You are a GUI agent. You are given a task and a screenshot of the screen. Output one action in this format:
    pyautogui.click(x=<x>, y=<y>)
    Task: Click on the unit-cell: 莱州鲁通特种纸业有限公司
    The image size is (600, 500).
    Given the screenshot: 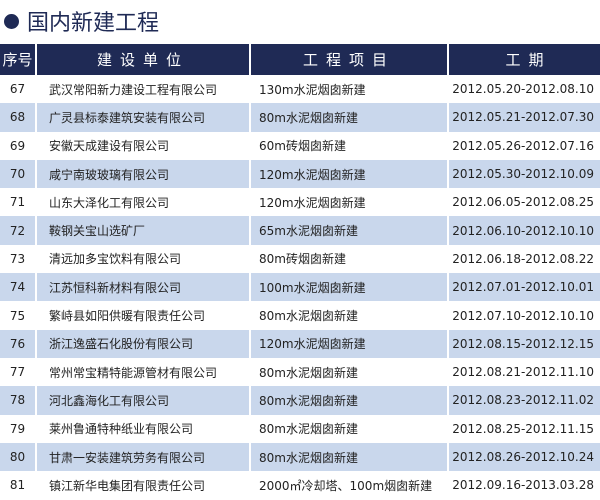 What is the action you would take?
    pyautogui.click(x=121, y=429)
    